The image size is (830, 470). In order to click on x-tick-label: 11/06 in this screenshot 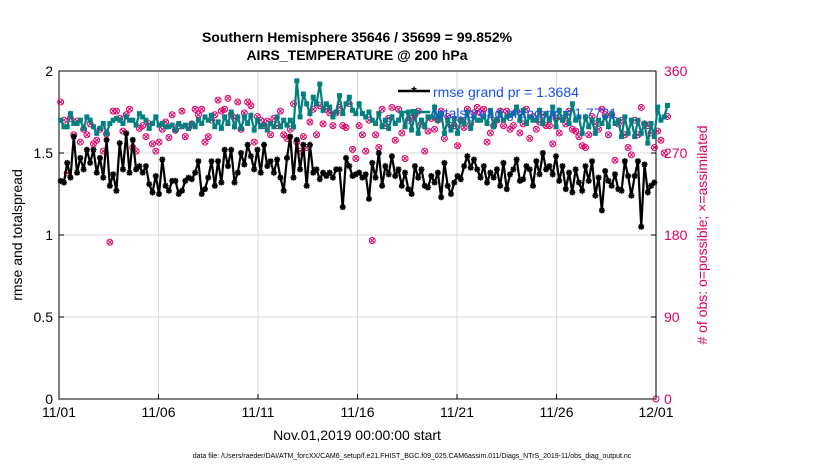, I will do `click(159, 412)`.